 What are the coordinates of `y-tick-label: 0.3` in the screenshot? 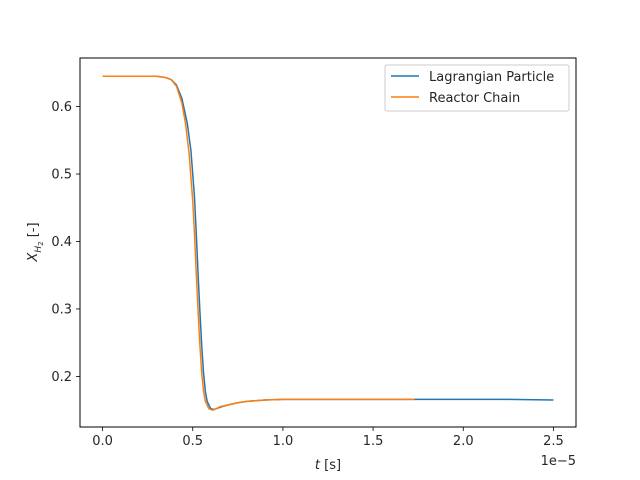 It's located at (61, 309).